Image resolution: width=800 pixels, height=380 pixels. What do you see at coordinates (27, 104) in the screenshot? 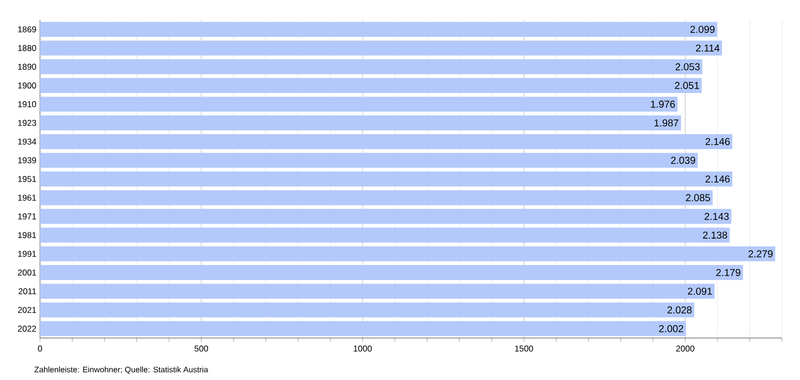
I see `y-tick-label: 1910` at bounding box center [27, 104].